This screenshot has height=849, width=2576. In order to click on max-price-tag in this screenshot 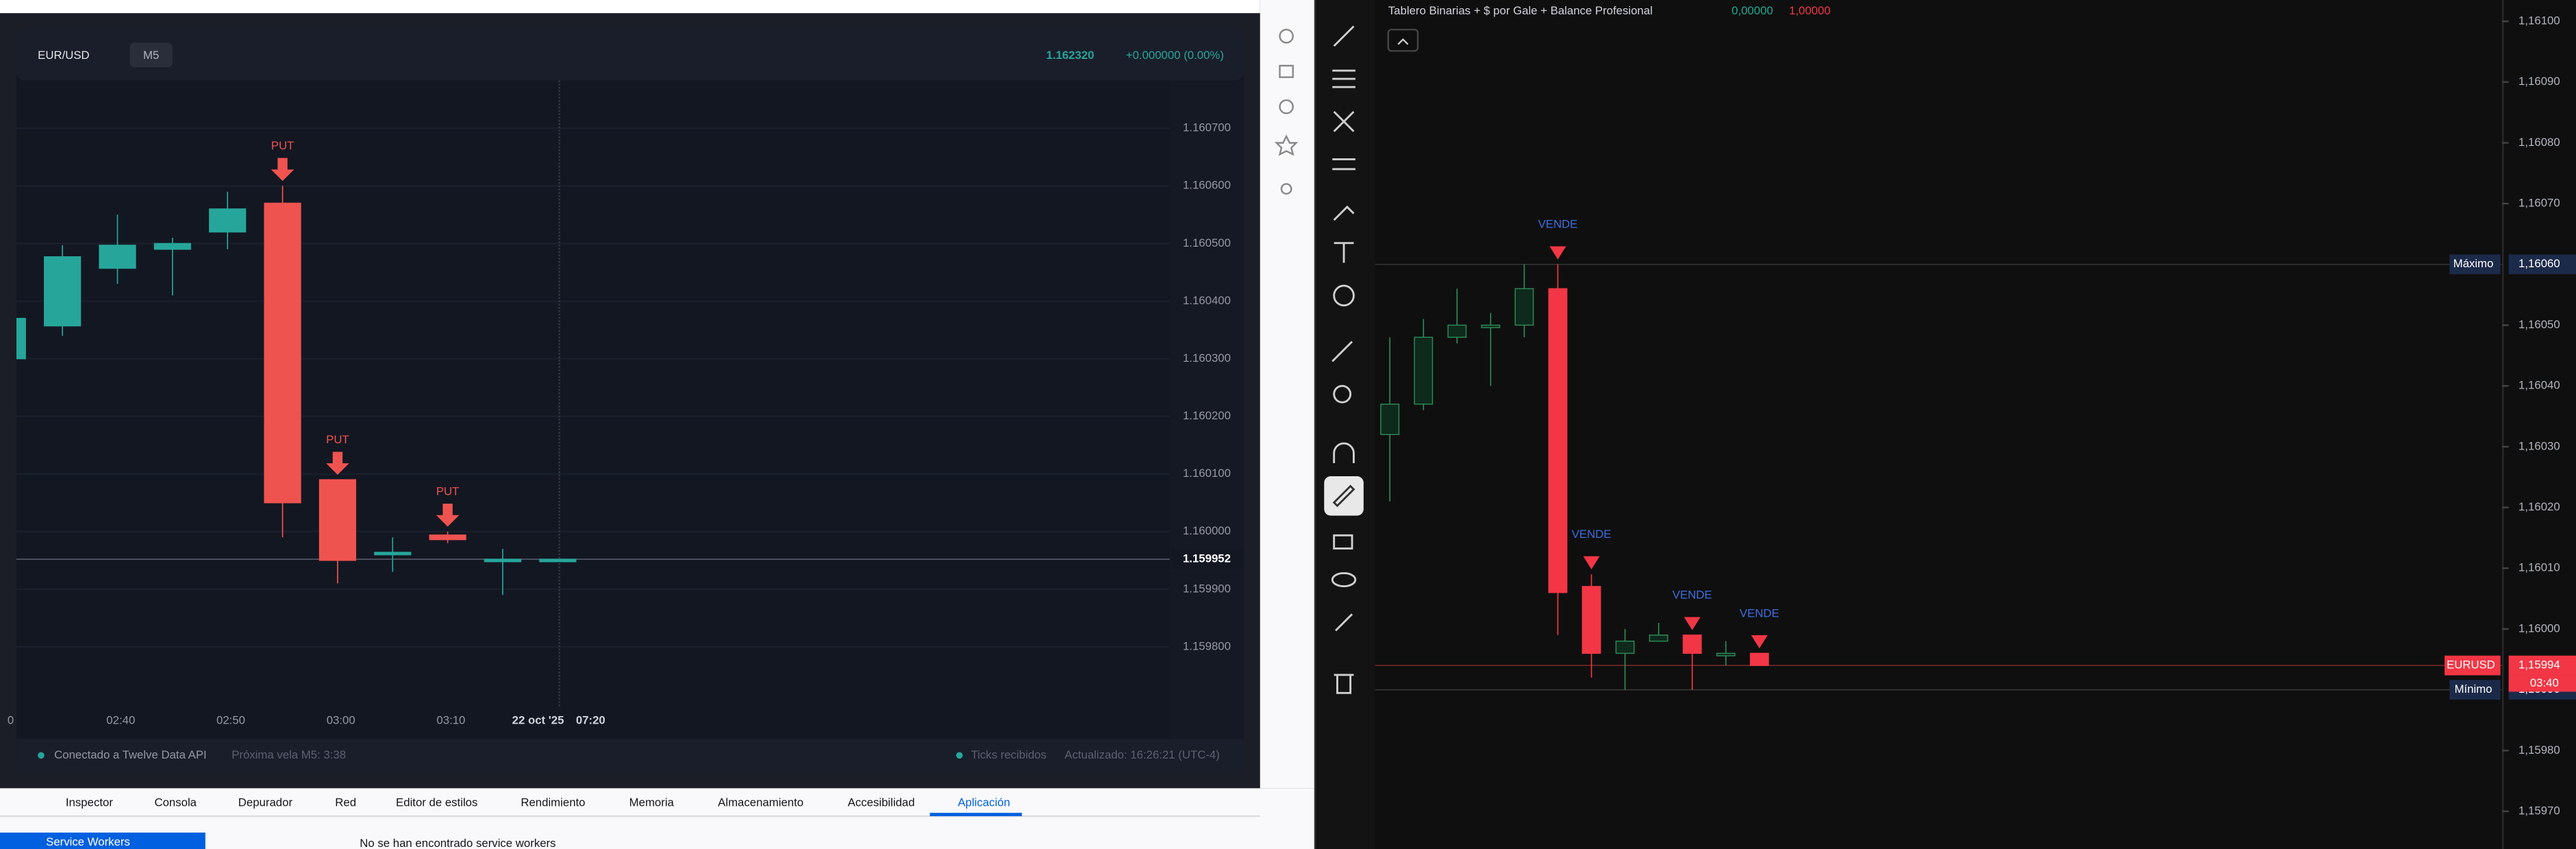, I will do `click(2542, 264)`.